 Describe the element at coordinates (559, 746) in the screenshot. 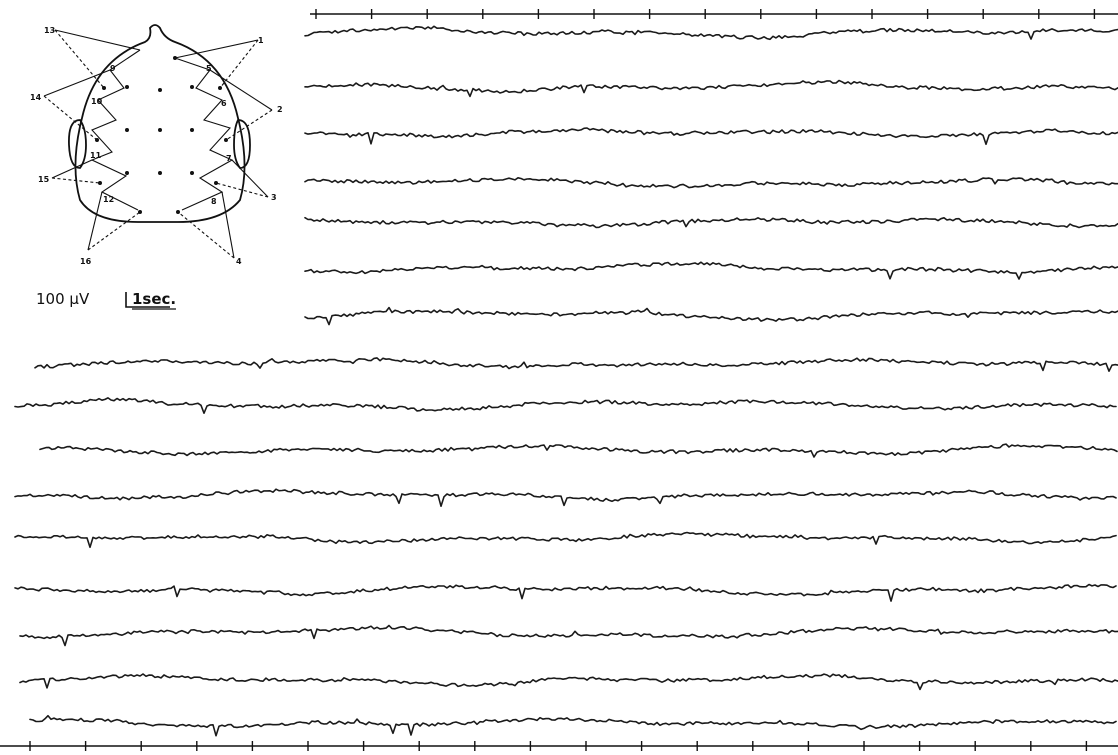

I see `bottom-time-marker` at that location.